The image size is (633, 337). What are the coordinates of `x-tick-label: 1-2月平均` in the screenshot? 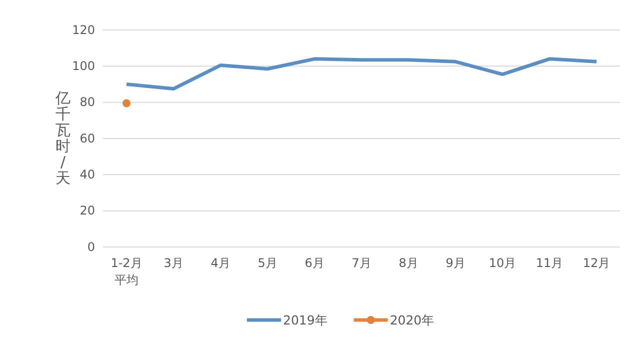 It's located at (126, 271).